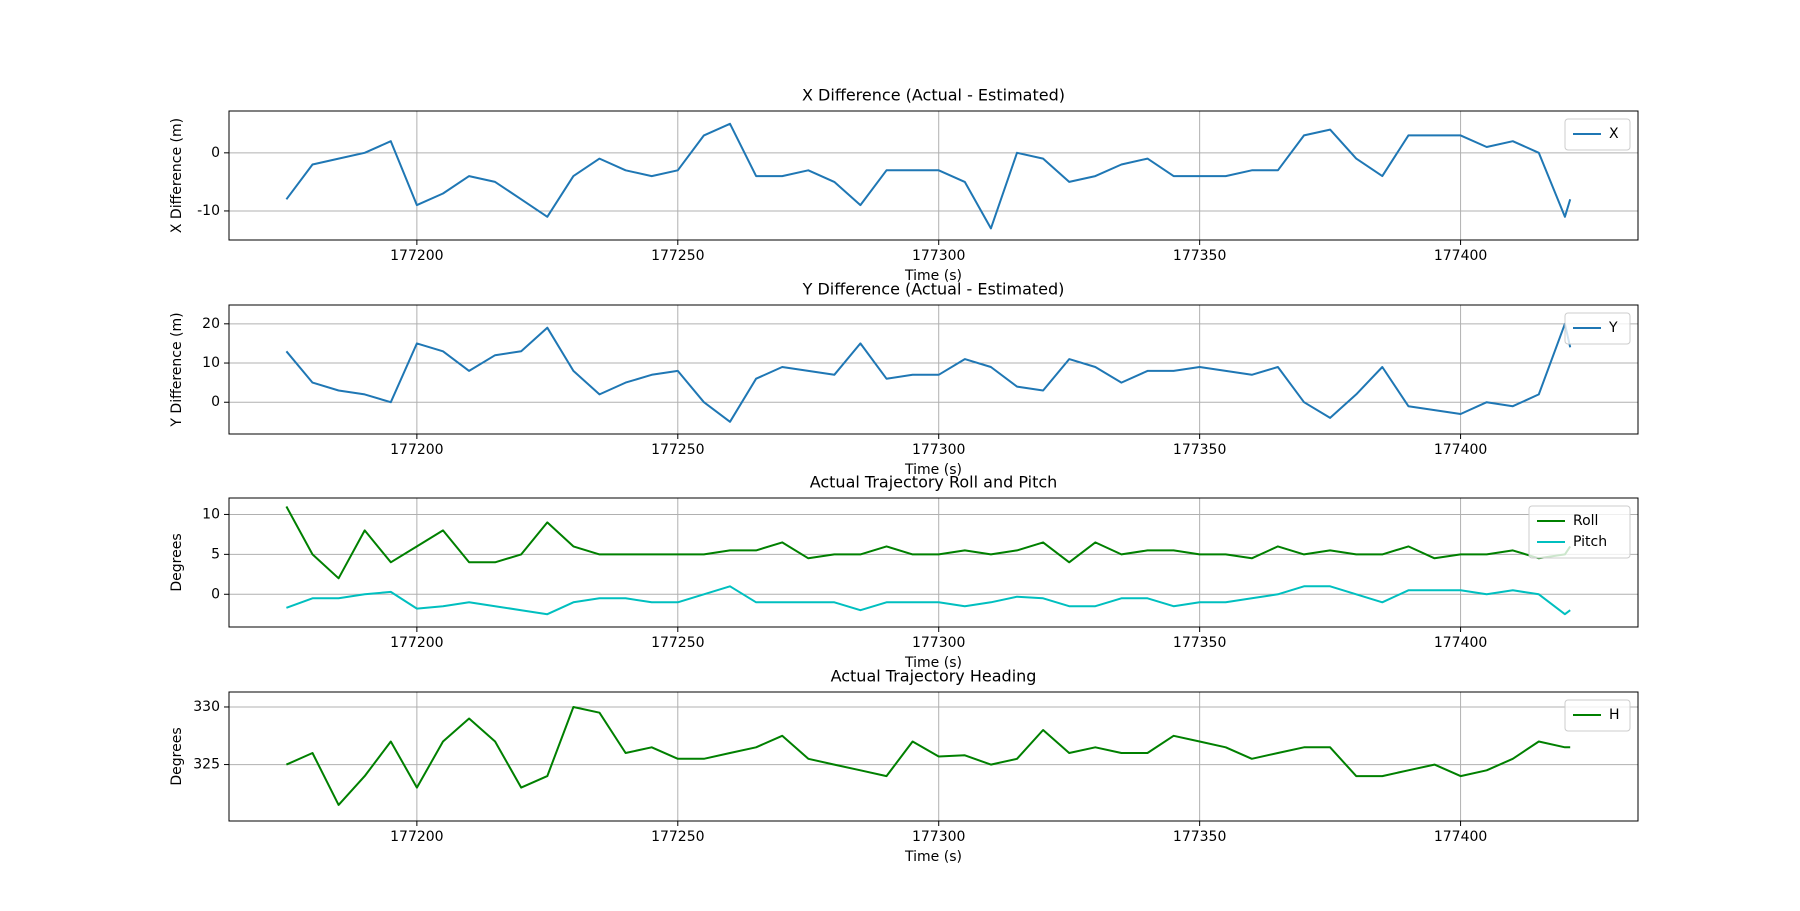  Describe the element at coordinates (1614, 715) in the screenshot. I see `legend-label: H` at that location.